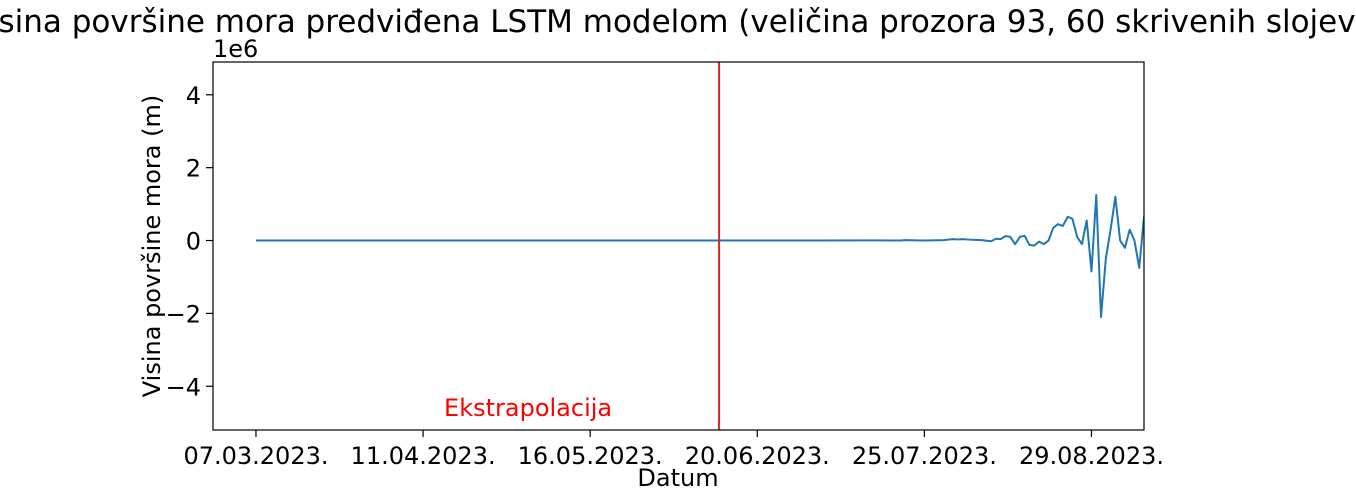 This screenshot has width=1356, height=499. Describe the element at coordinates (193, 96) in the screenshot. I see `y-tick-label: 4` at that location.